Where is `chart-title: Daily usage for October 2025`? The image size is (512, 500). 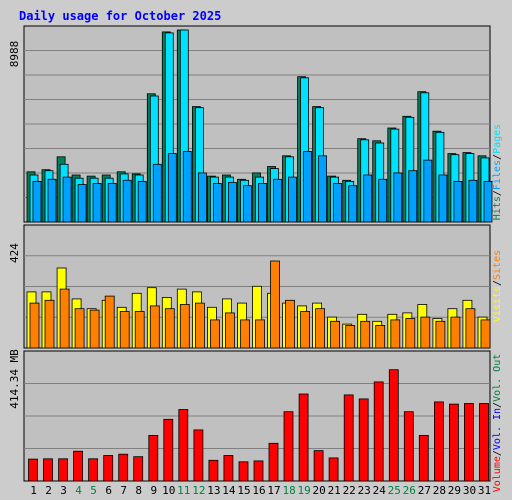 chart-title: Daily usage for October 2025 is located at coordinates (120, 16).